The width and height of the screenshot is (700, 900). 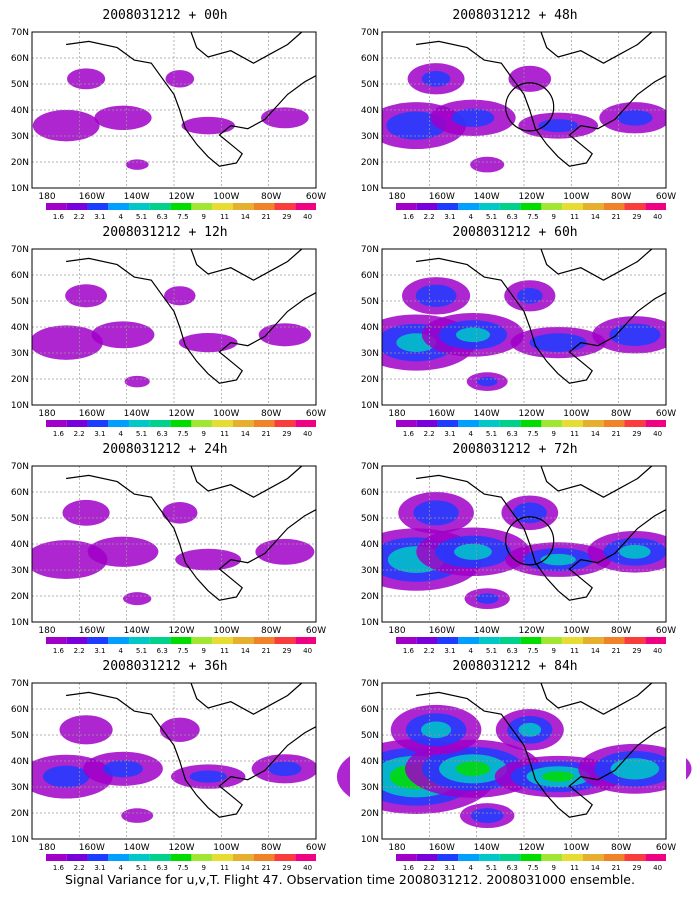 What do you see at coordinates (621, 197) in the screenshot?
I see `lon-tick-label: 80W` at bounding box center [621, 197].